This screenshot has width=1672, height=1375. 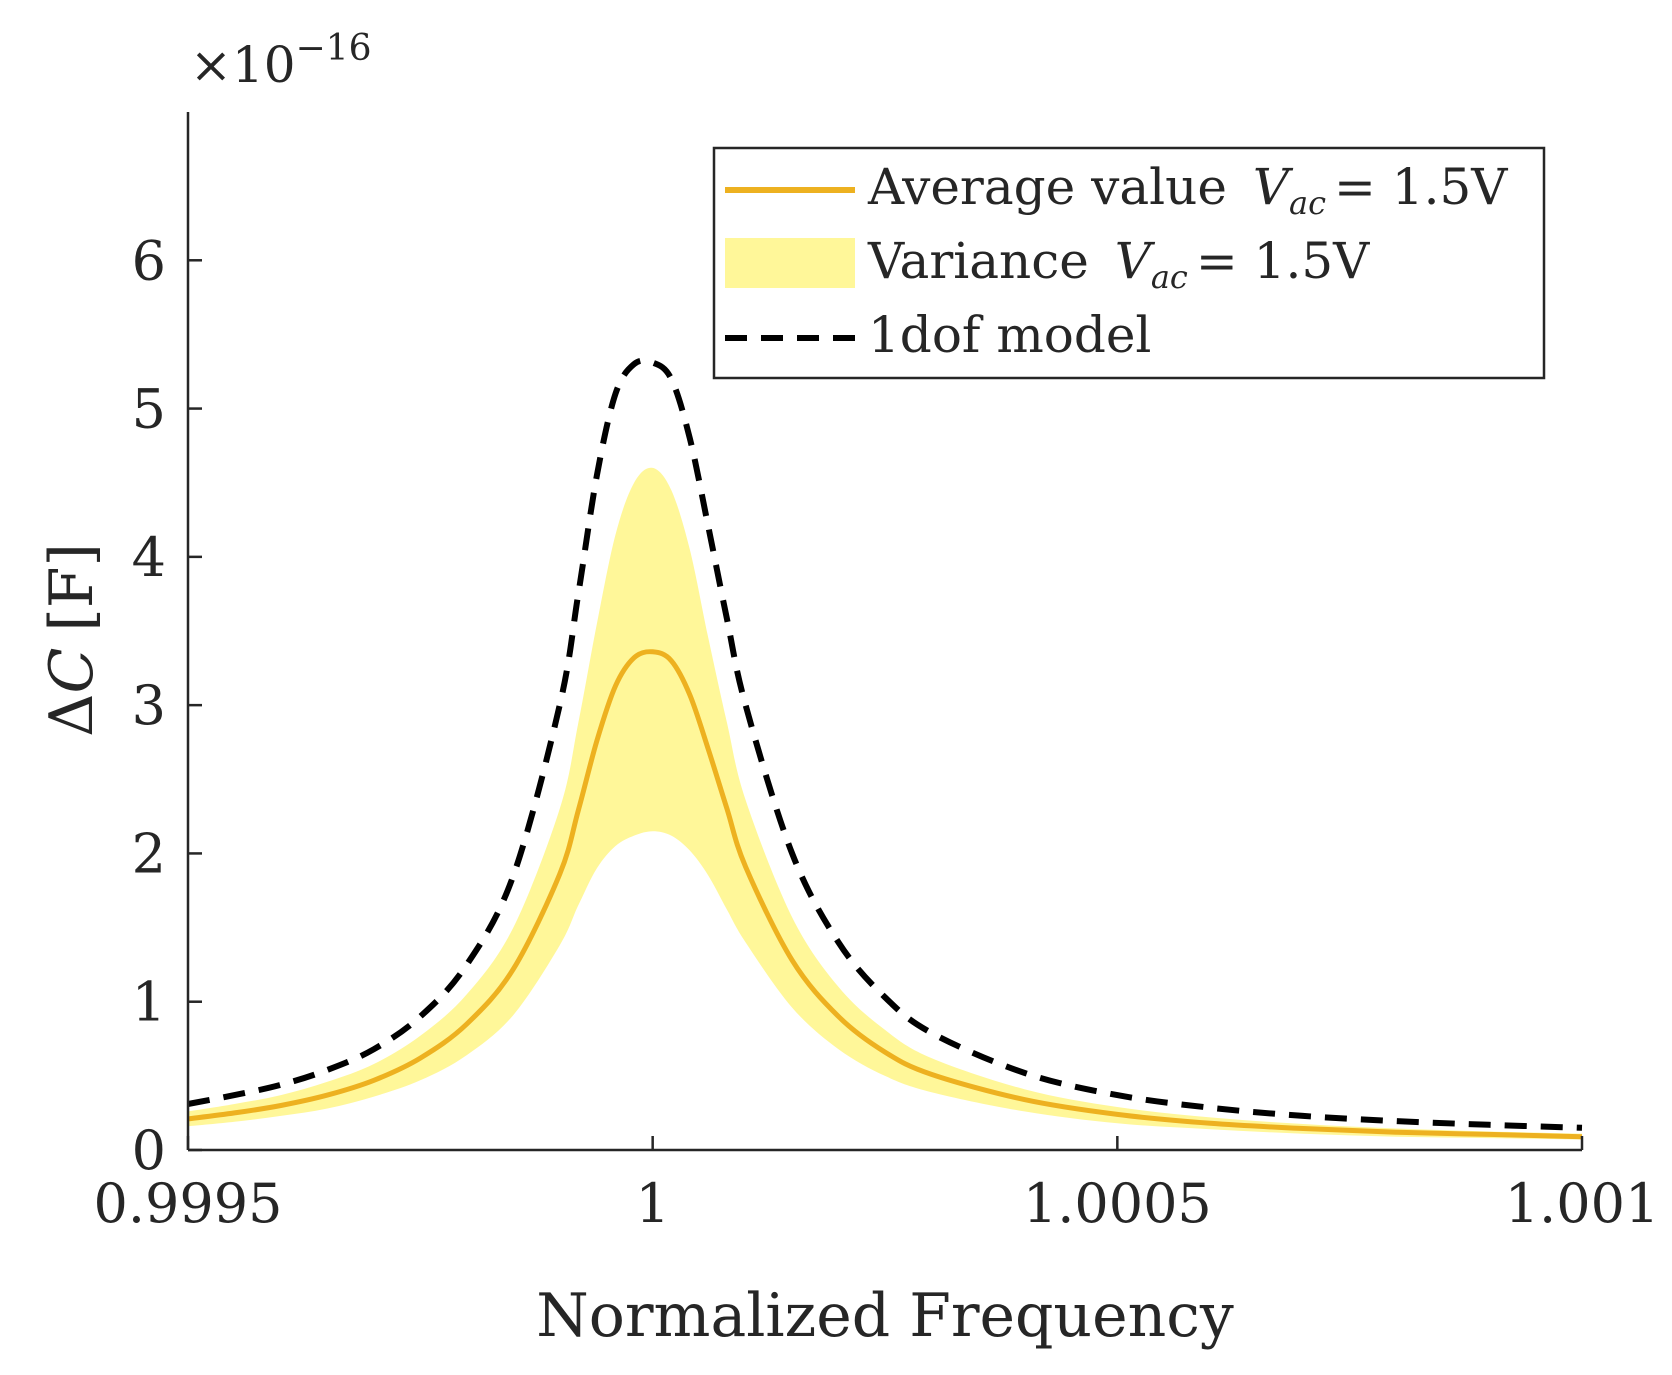 I want to click on y-exponent-power: −16, so click(x=334, y=48).